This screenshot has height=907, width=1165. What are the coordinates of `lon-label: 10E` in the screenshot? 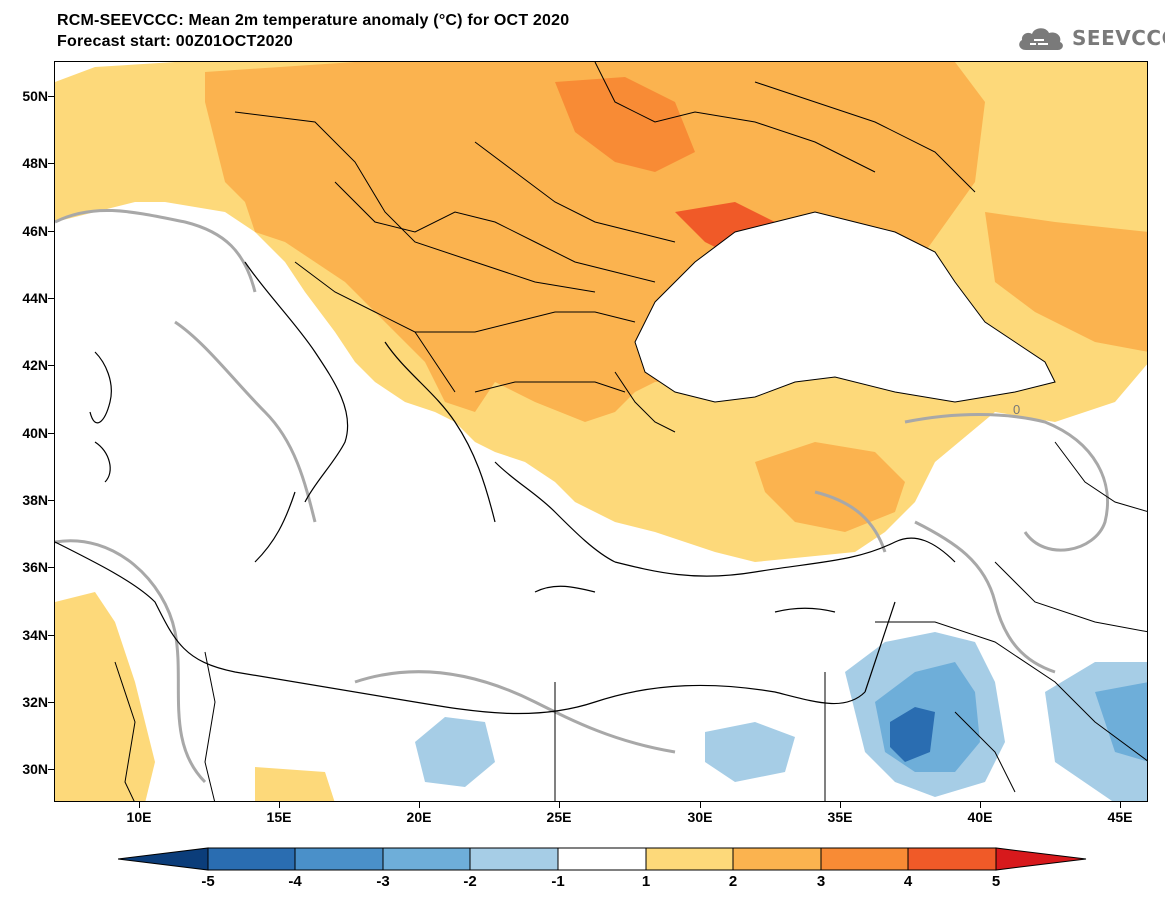 It's located at (139, 817).